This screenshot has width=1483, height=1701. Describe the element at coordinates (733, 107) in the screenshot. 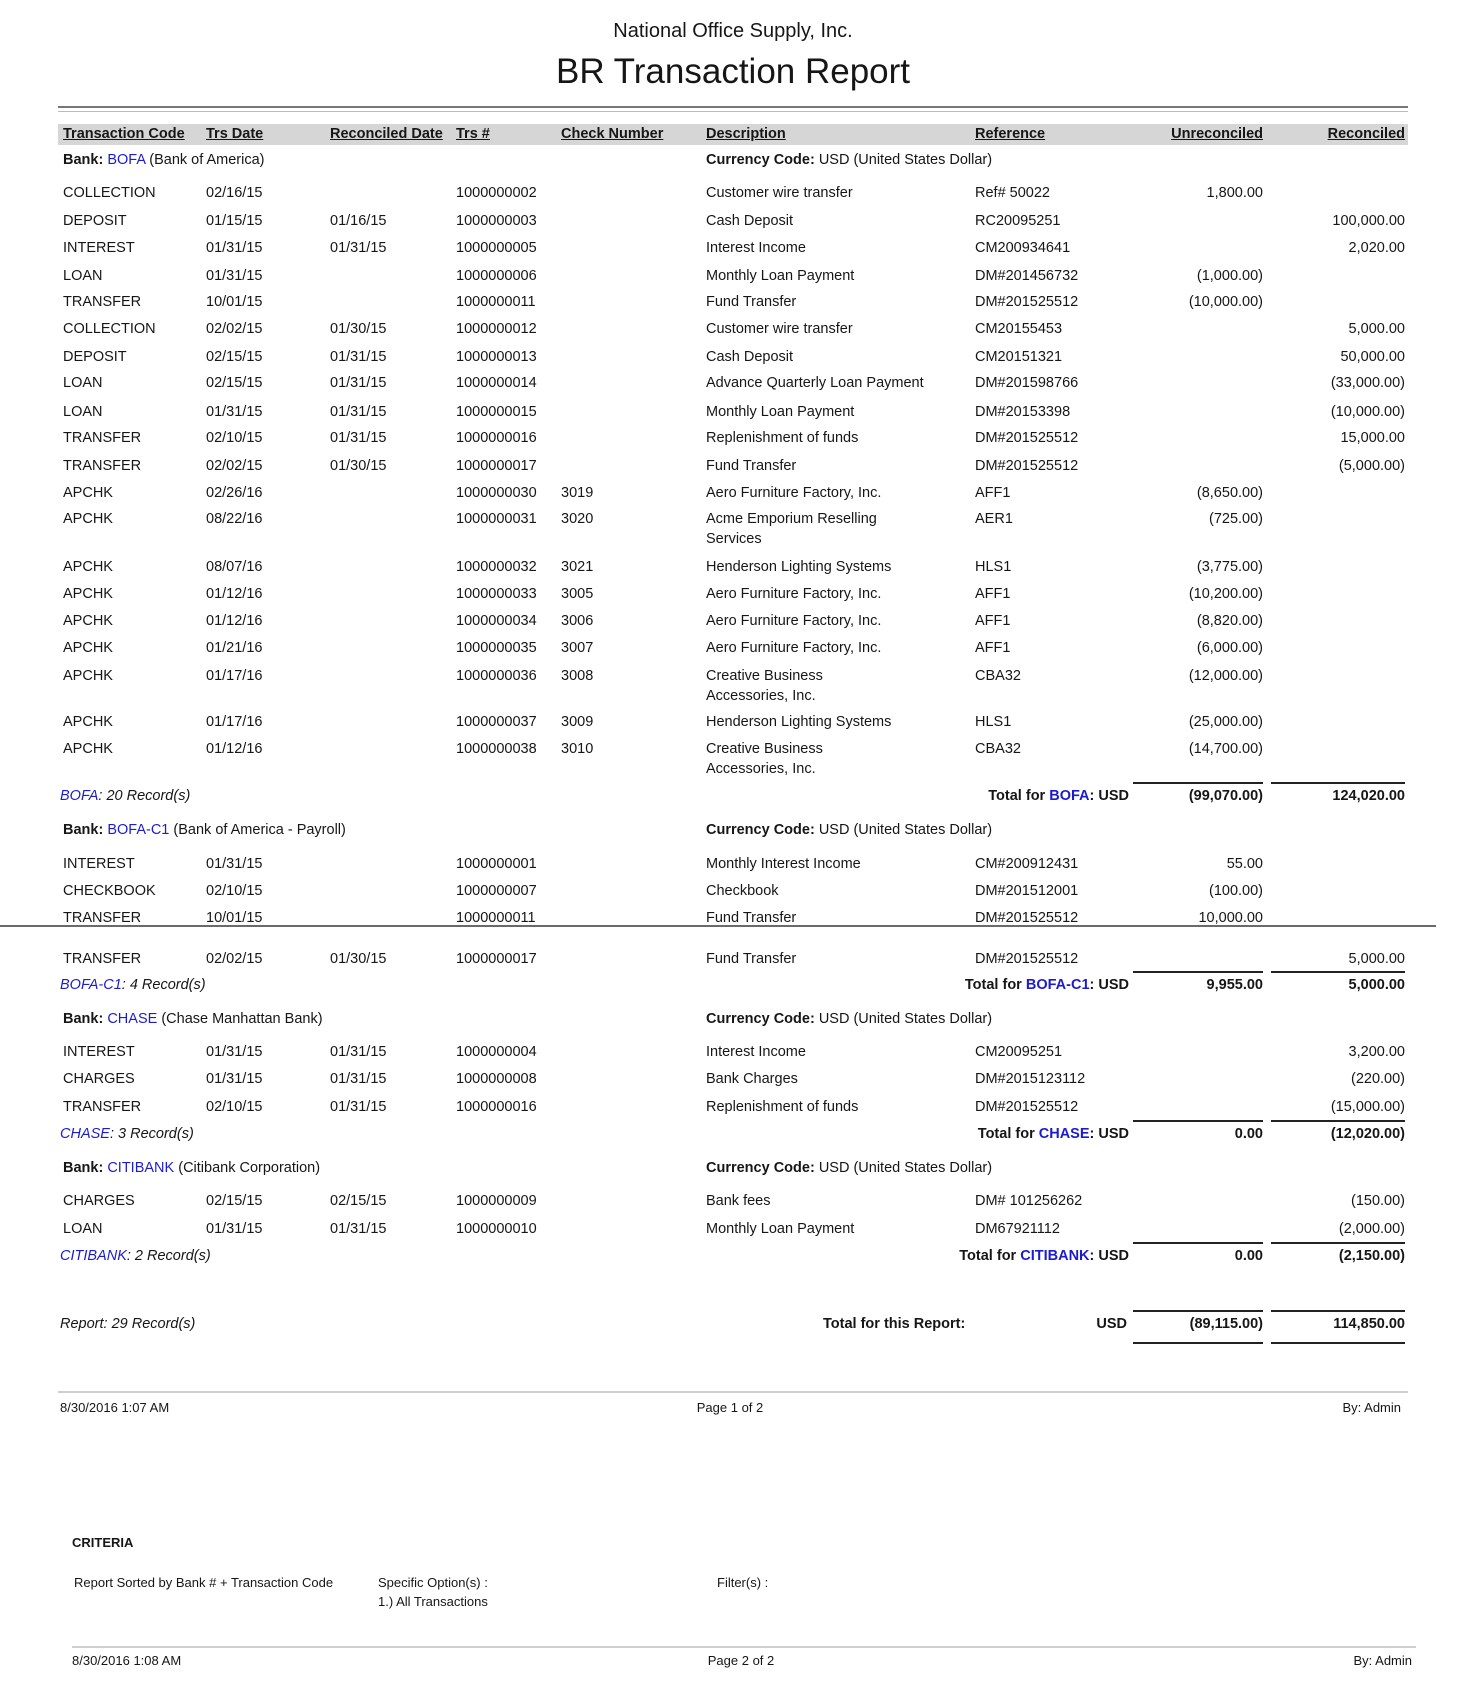

I see `header-divider` at that location.